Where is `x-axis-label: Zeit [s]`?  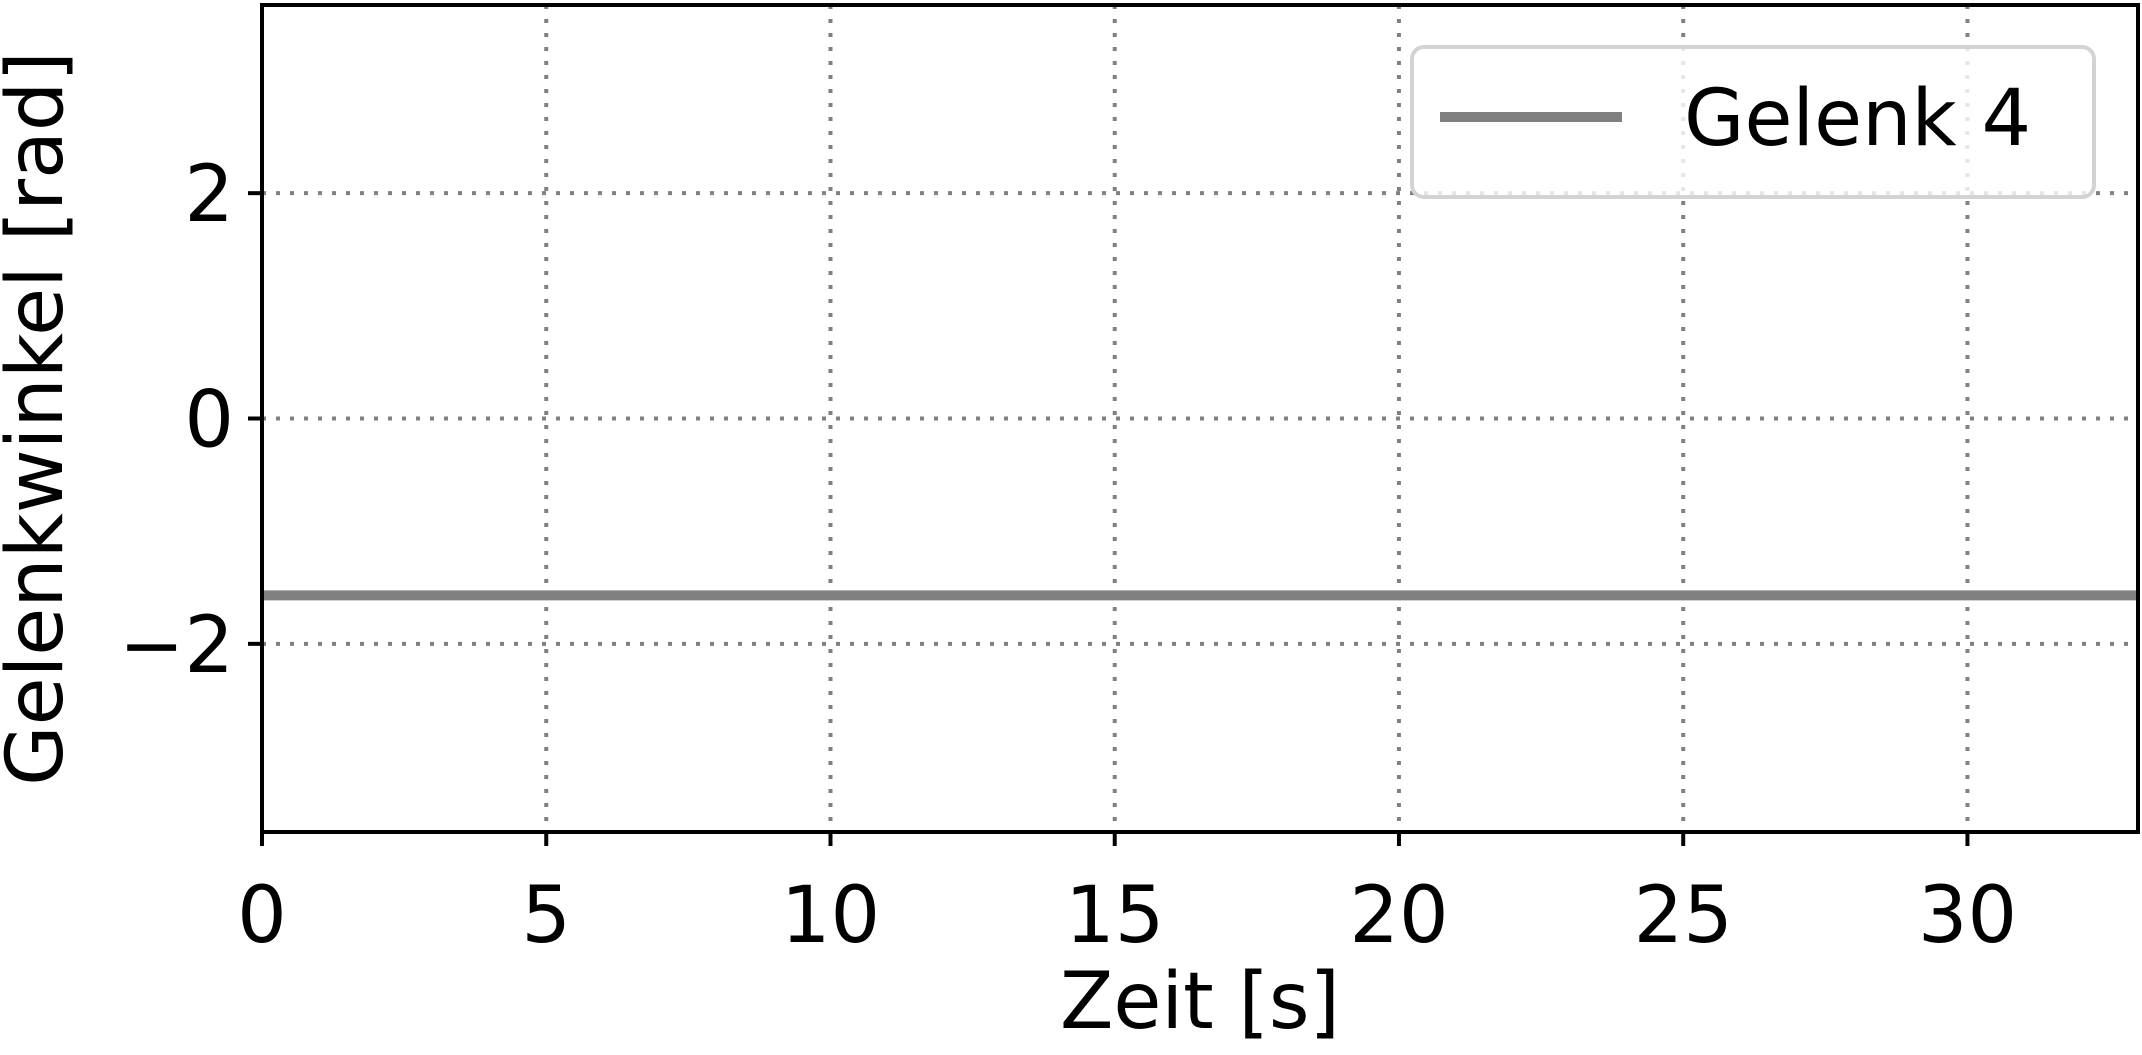
x-axis-label: Zeit [s] is located at coordinates (1200, 1002).